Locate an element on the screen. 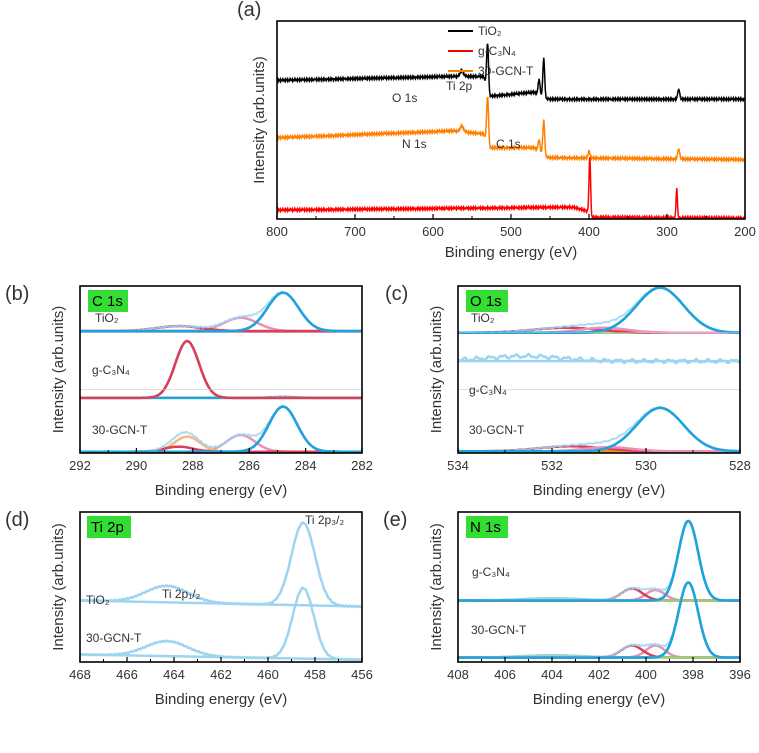  x-tick-label: 530 is located at coordinates (646, 465).